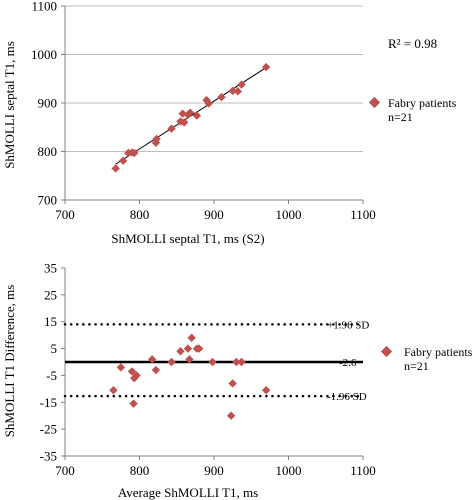 The height and width of the screenshot is (500, 472). Describe the element at coordinates (50, 294) in the screenshot. I see `y-tick-label: 25` at that location.